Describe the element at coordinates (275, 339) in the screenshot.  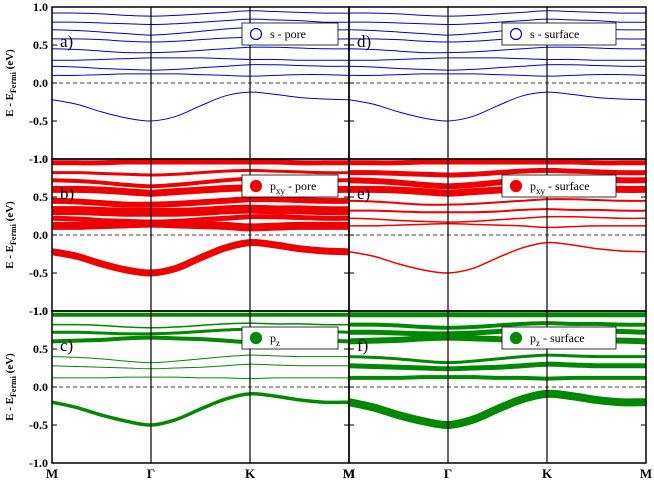
I see `legend-label: pz` at that location.